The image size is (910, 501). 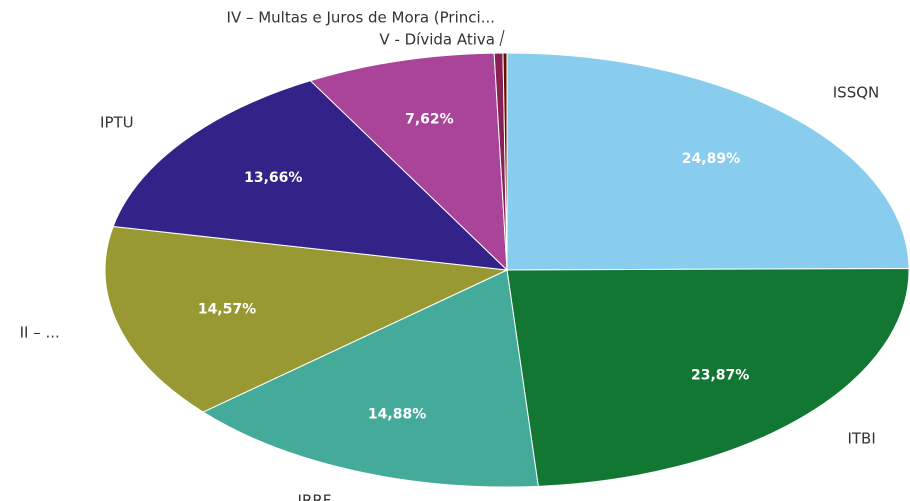 I want to click on leader-line, so click(x=502, y=38).